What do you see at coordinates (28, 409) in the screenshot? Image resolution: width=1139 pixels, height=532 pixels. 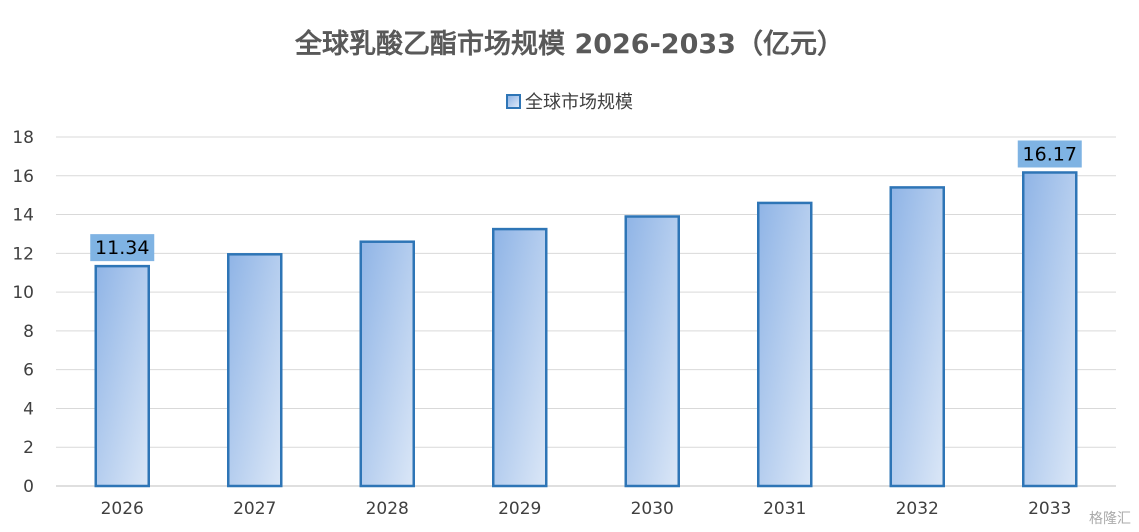 I see `y-tick-label: 4` at bounding box center [28, 409].